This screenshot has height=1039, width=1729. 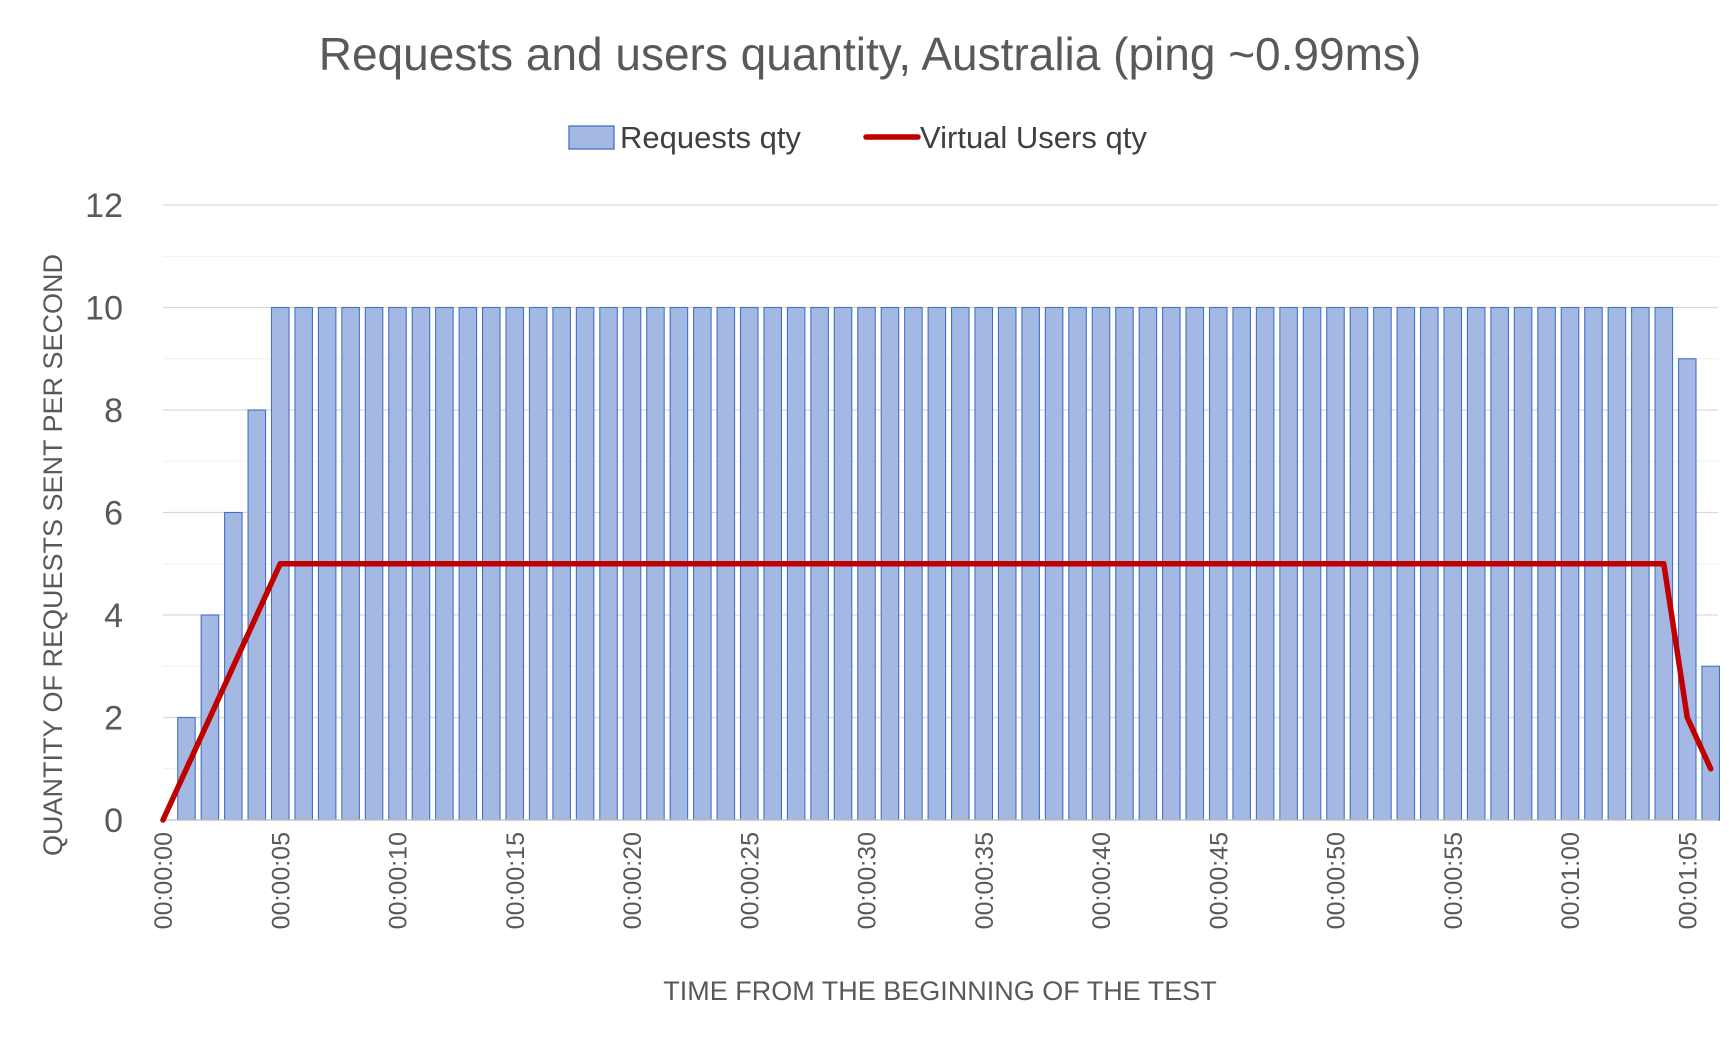 What do you see at coordinates (1033, 137) in the screenshot?
I see `legend-label-virtual-users: Virtual Users qty` at bounding box center [1033, 137].